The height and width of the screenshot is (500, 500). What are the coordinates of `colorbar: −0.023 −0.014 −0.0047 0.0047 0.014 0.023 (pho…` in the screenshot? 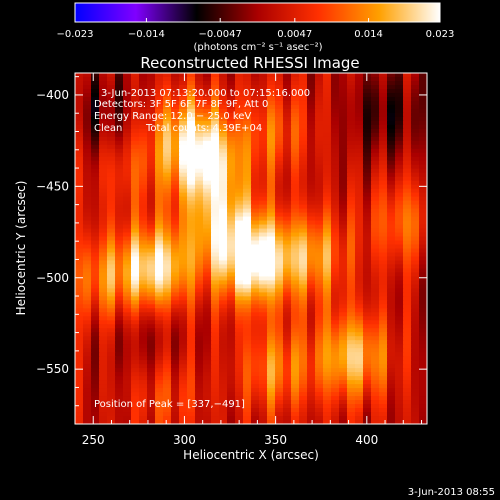 It's located at (255, 27).